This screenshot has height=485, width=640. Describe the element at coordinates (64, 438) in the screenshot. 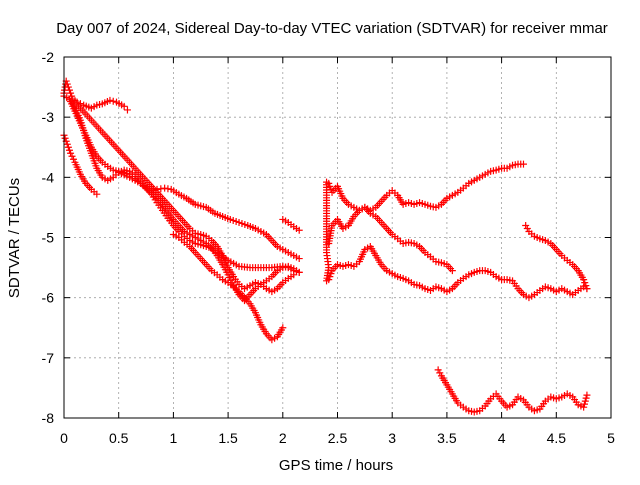

I see `x-tick-label: 0` at that location.